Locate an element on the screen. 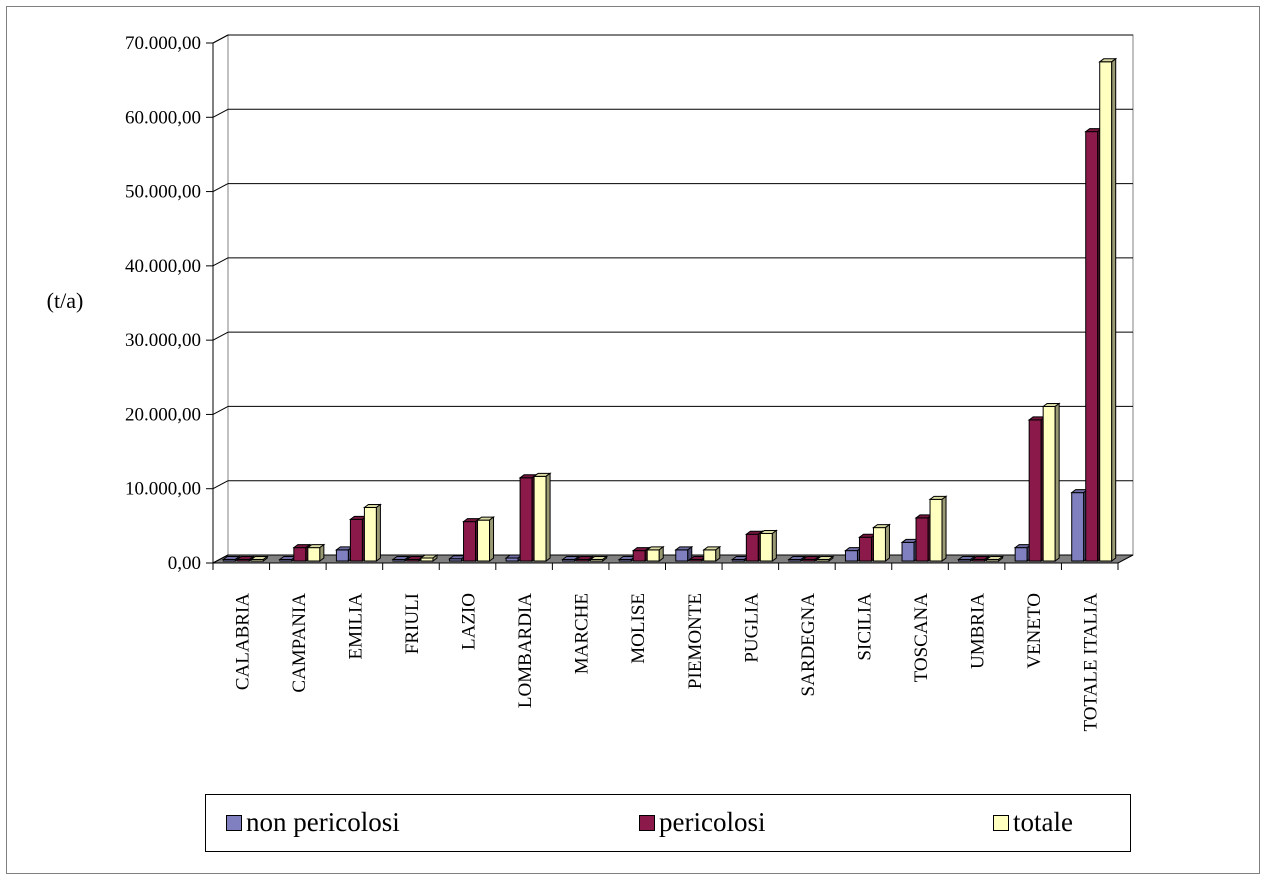 Image resolution: width=1268 pixels, height=881 pixels. legend-swatch-pericolosi is located at coordinates (647, 822).